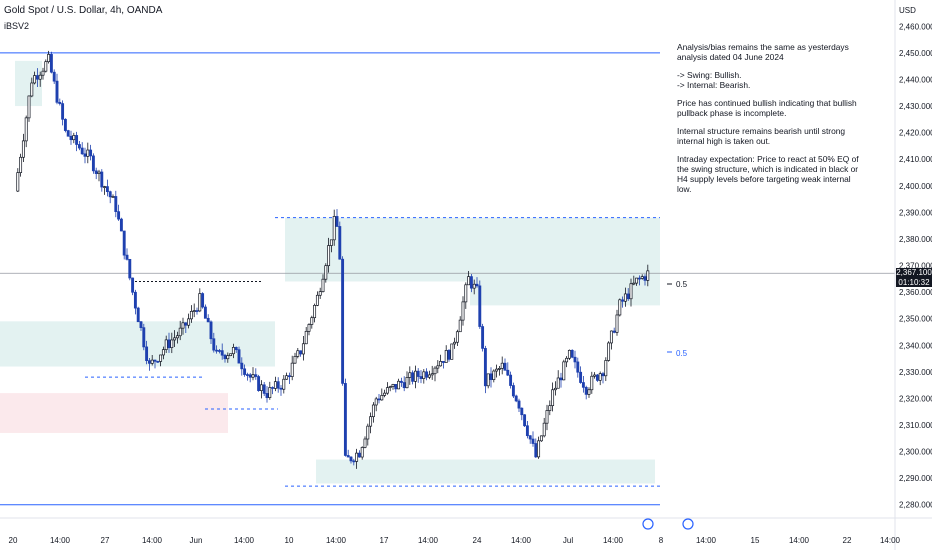 Image resolution: width=932 pixels, height=550 pixels. I want to click on time-tick-label: 20, so click(13, 540).